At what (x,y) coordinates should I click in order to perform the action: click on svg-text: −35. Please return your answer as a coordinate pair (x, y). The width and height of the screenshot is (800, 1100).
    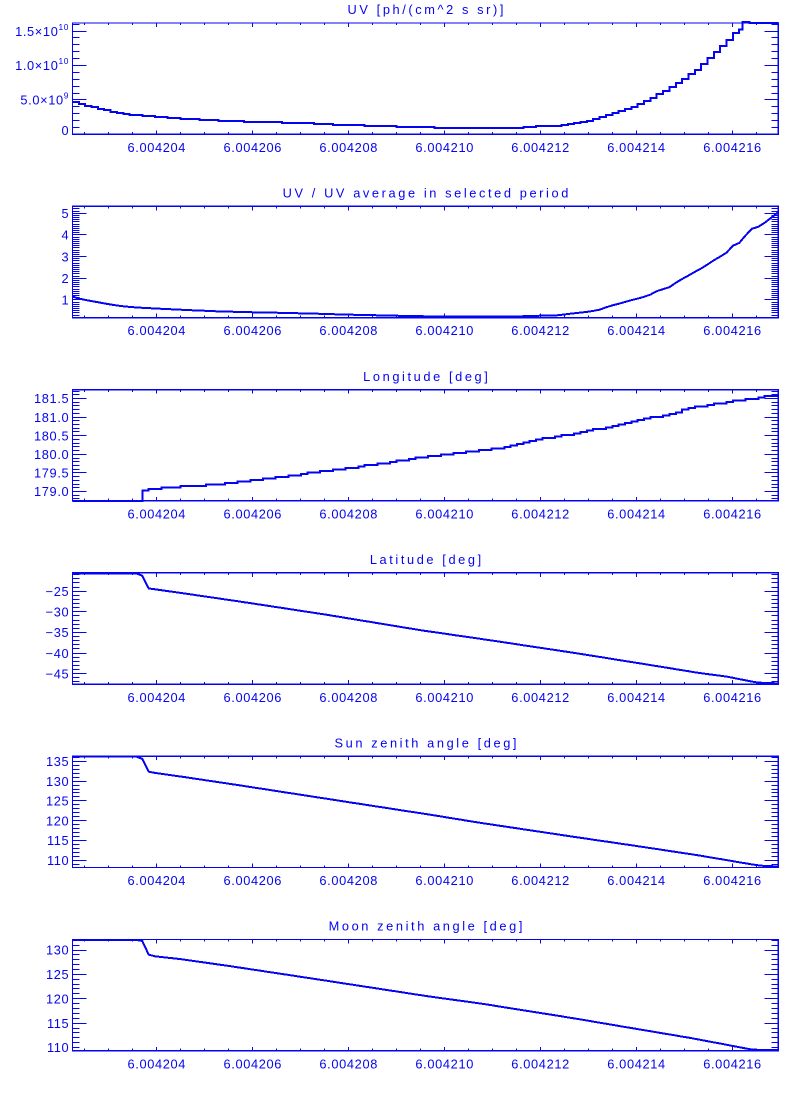
    Looking at the image, I should click on (58, 632).